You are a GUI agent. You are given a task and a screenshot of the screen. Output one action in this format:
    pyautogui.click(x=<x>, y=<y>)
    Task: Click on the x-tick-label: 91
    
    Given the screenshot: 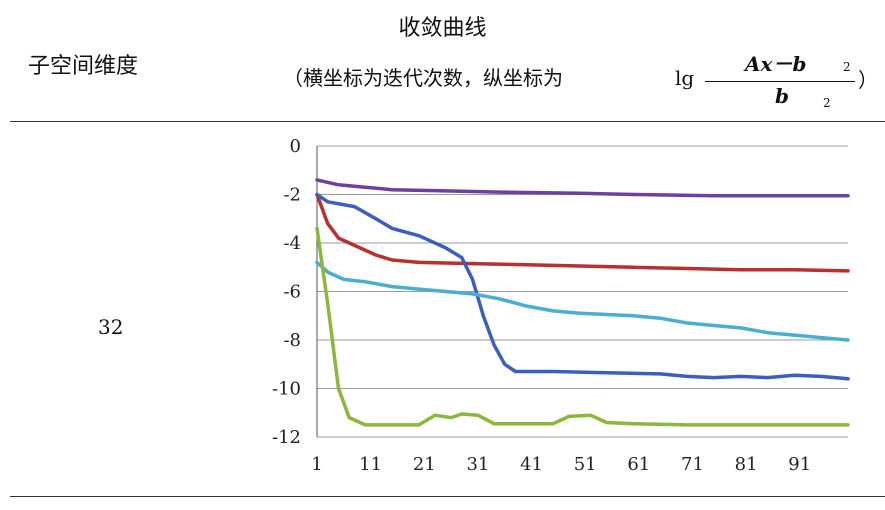 What is the action you would take?
    pyautogui.click(x=799, y=464)
    